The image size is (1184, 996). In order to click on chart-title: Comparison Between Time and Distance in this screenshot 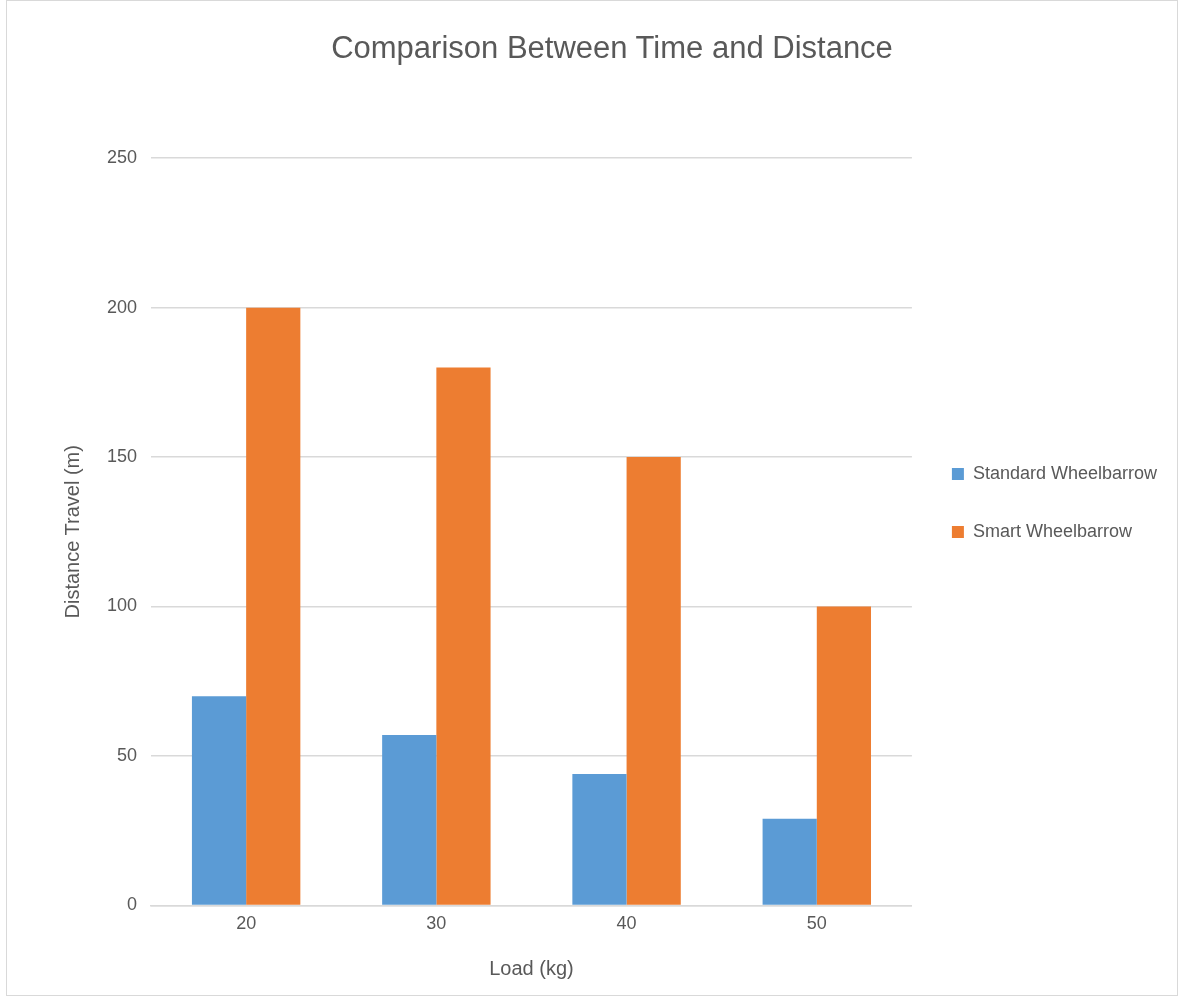, I will do `click(612, 48)`.